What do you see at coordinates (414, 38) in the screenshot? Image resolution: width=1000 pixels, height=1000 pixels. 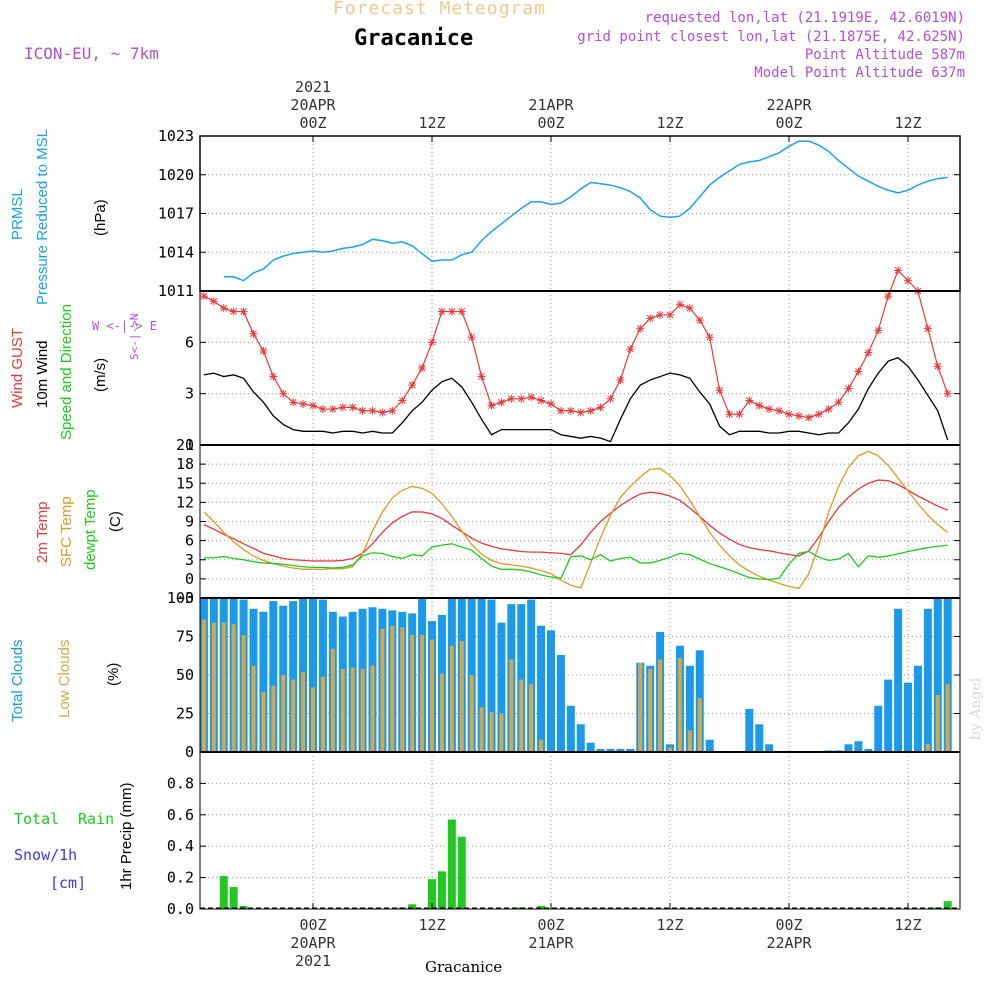 I see `chart-title: Gracanice` at bounding box center [414, 38].